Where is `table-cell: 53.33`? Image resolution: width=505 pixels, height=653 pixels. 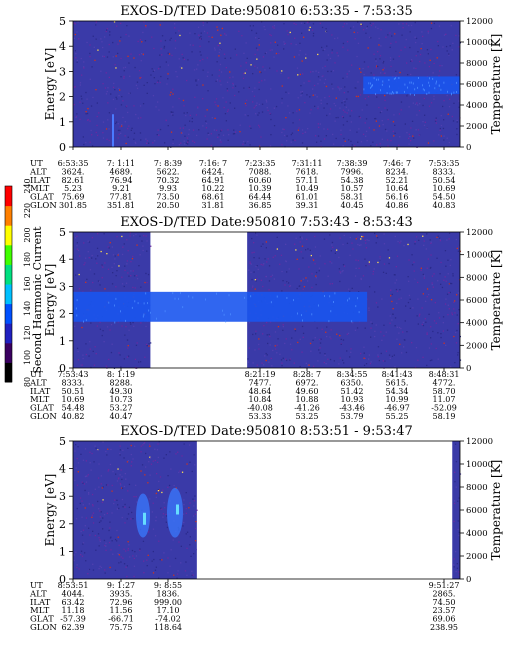
table-cell: 53.33 is located at coordinates (260, 416).